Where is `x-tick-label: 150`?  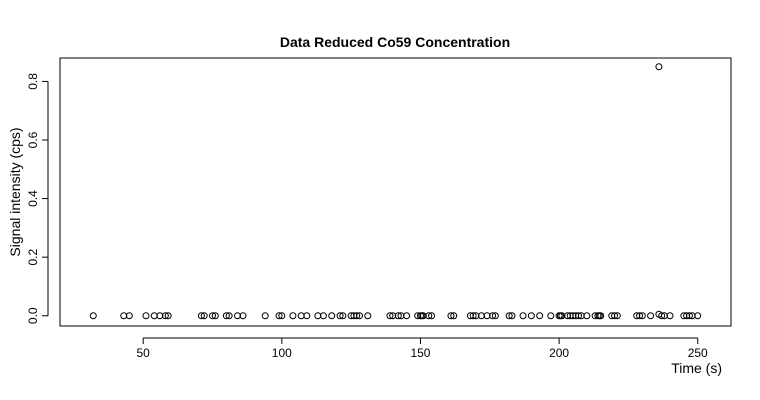
x-tick-label: 150 is located at coordinates (420, 353).